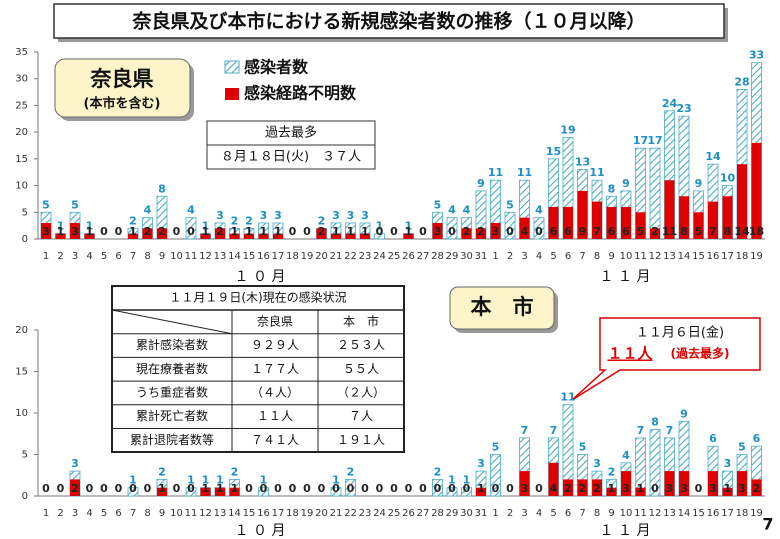 The image size is (780, 539). I want to click on unknown-label: 11, so click(669, 231).